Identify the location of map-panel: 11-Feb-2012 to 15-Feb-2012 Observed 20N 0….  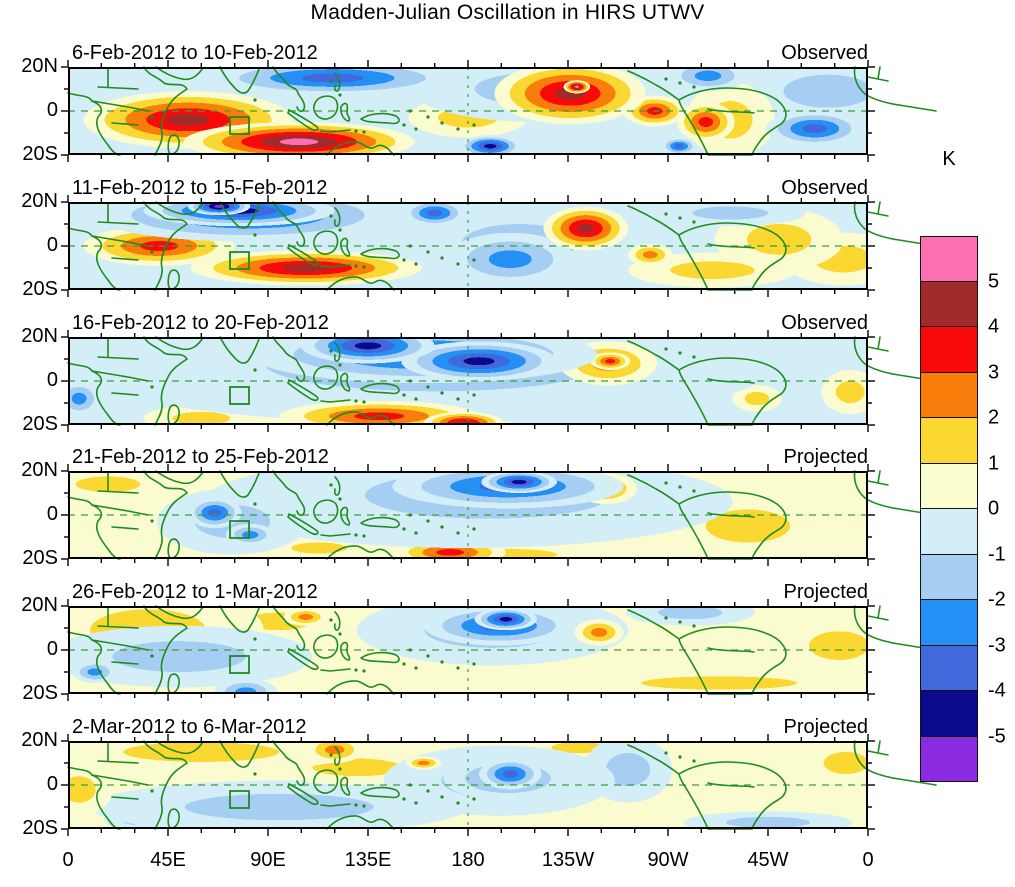
(507, 238).